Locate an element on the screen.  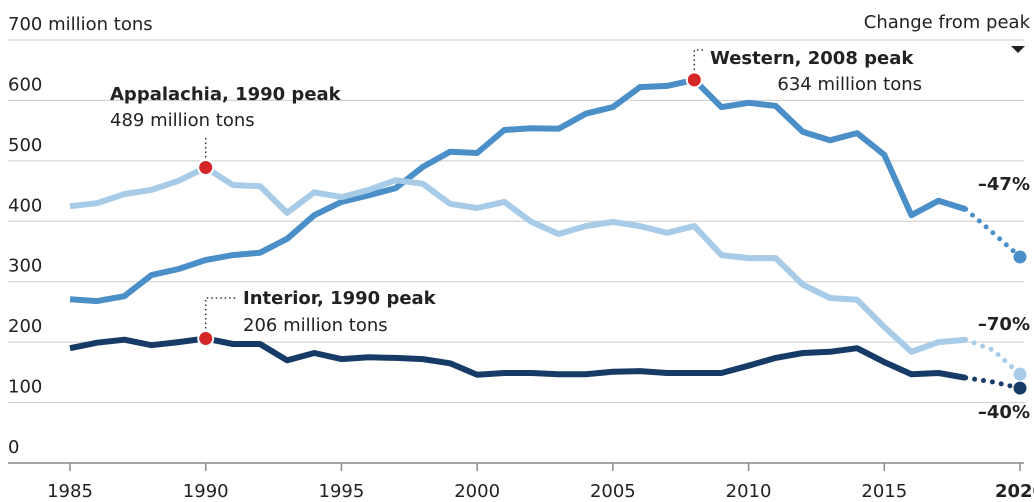
header-triangle is located at coordinates (1018, 49).